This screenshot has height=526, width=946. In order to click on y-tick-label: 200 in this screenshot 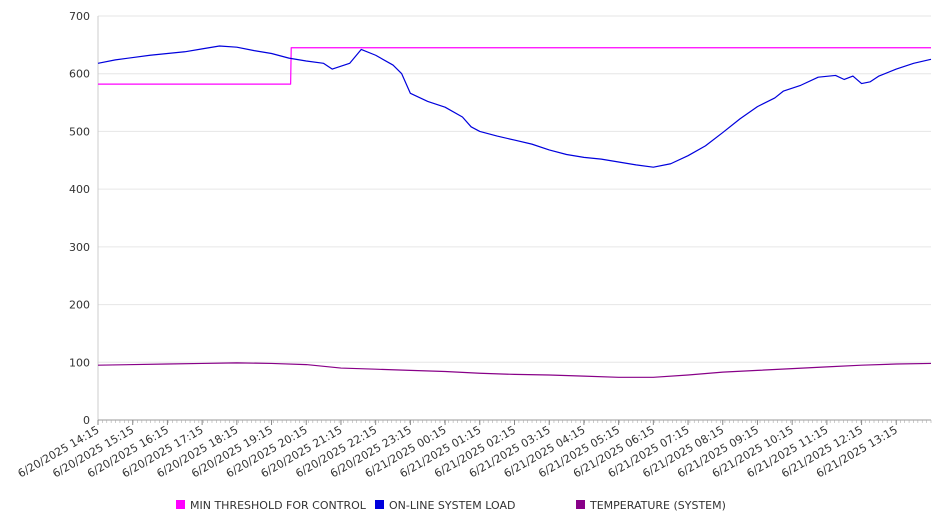, I will do `click(79, 305)`.